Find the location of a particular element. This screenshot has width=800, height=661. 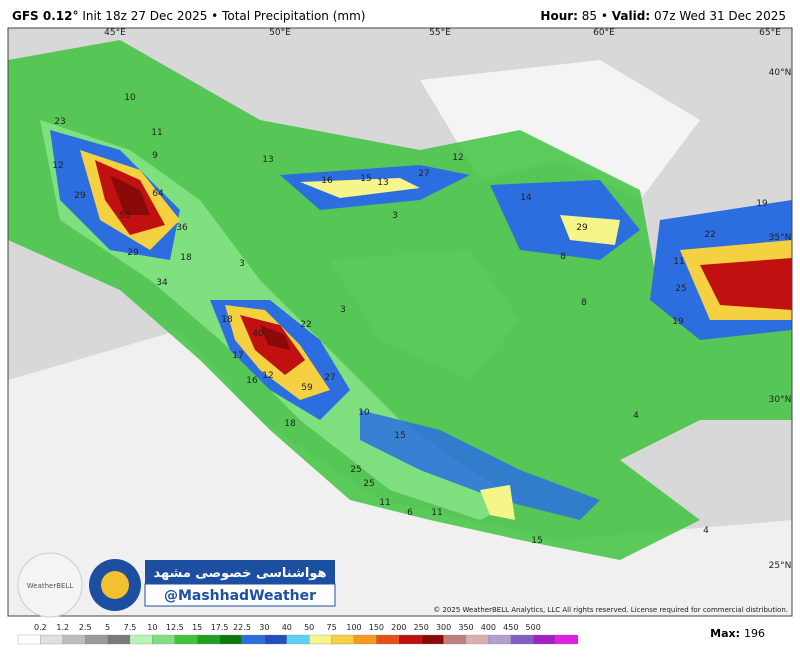

model: GFS 0.12° is located at coordinates (45, 16).